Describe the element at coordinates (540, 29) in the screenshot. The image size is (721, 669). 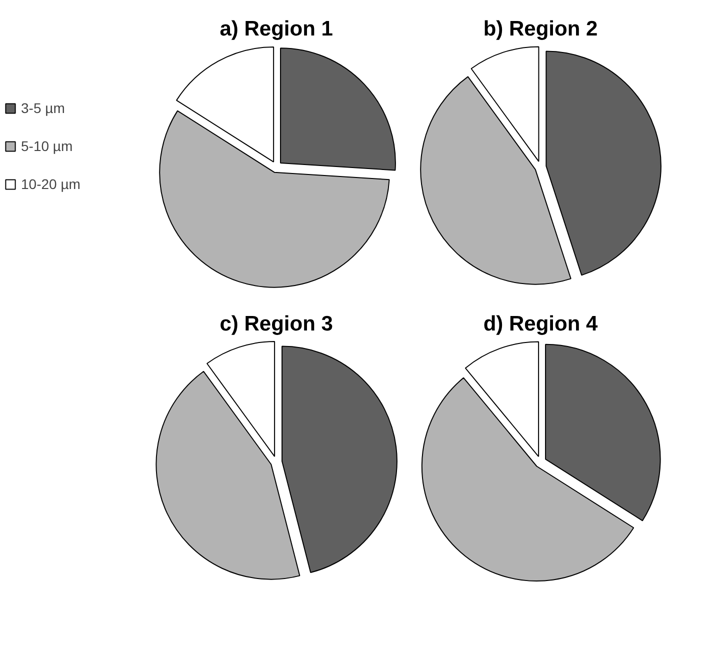
I see `chart-title: b) Region 2` at that location.